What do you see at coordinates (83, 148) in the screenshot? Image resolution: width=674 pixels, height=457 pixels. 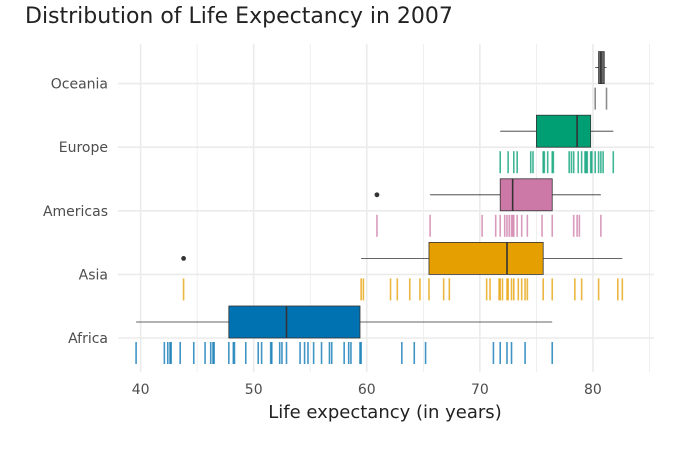 I see `y-category-label: Europe` at bounding box center [83, 148].